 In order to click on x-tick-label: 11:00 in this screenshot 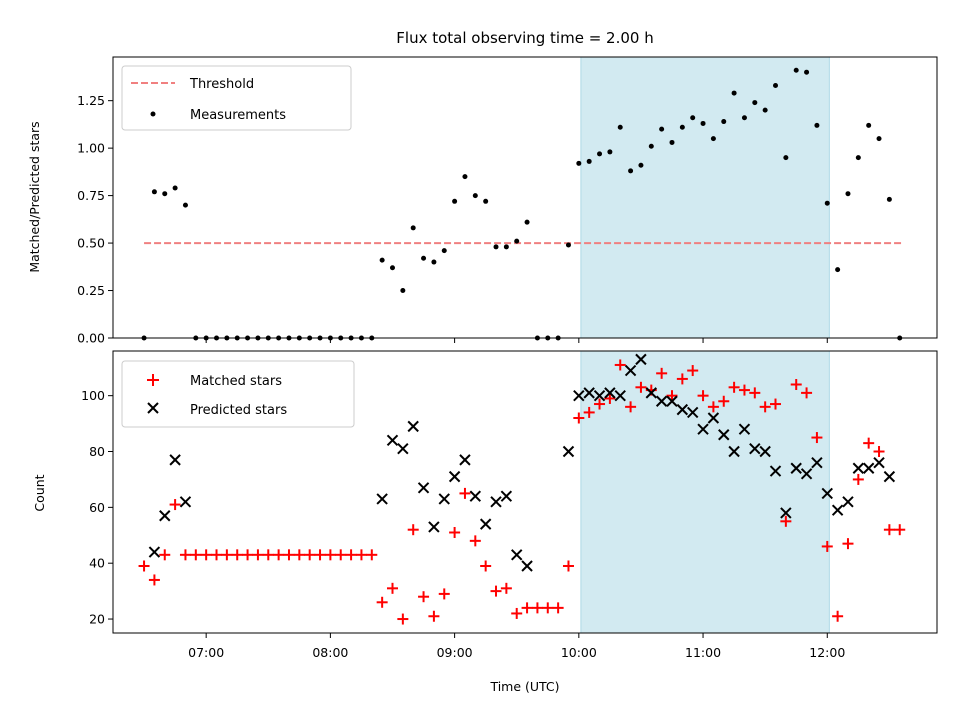, I will do `click(703, 652)`.